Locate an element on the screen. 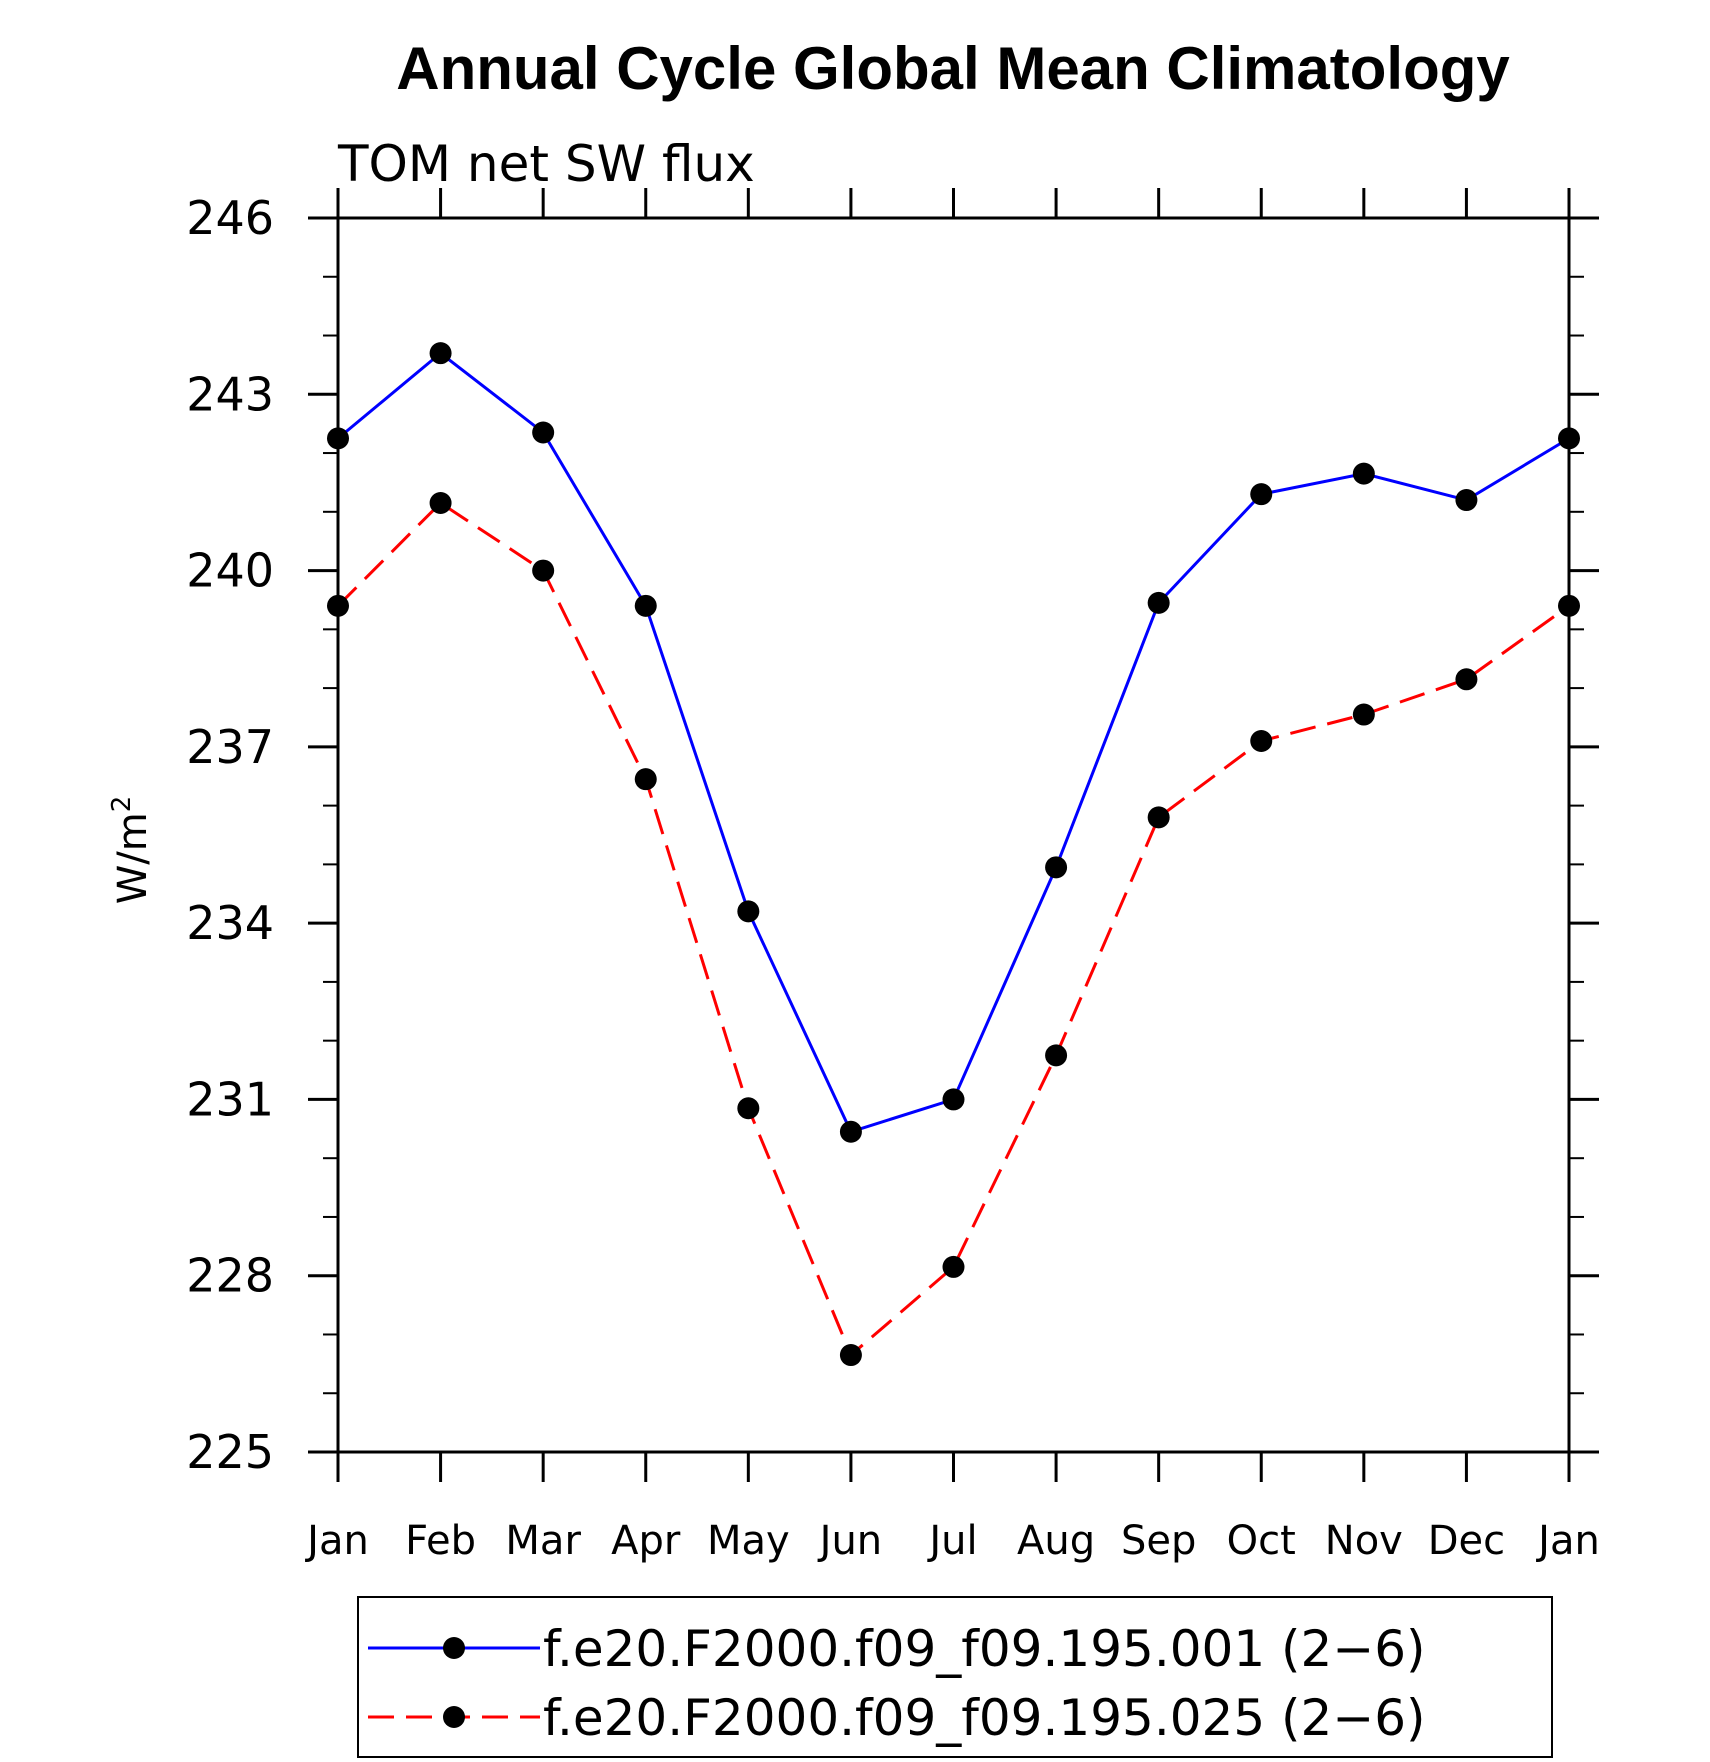 The width and height of the screenshot is (1710, 1762). legend-item-1: f.e20.F2000.f09_f09.195.001 (2−6) is located at coordinates (897, 1649).